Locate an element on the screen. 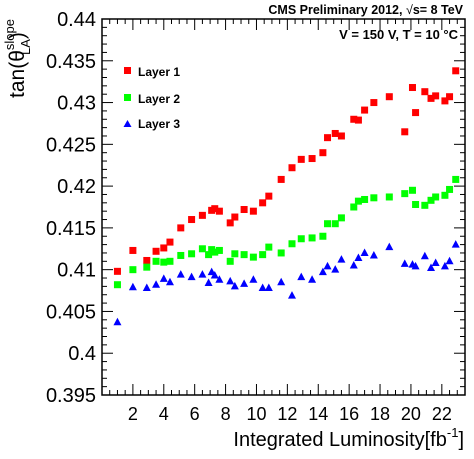 Image resolution: width=474 pixels, height=459 pixels. y-tick-label: 0.42 is located at coordinates (76, 187).